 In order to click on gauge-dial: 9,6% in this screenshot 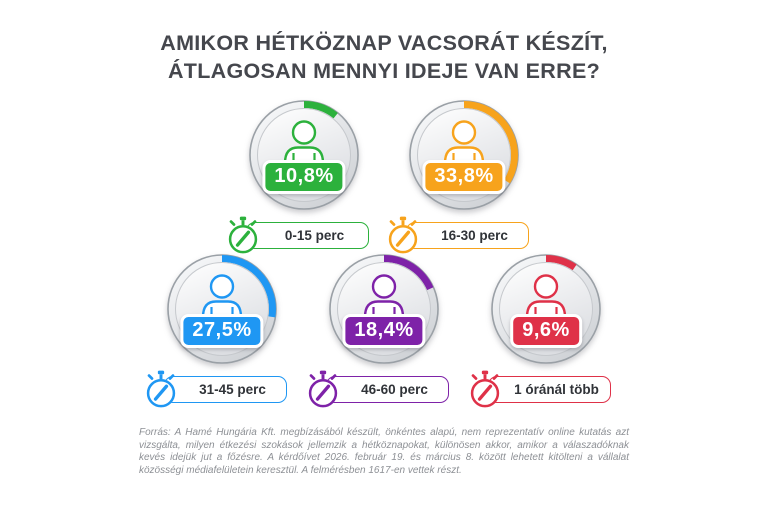, I will do `click(546, 309)`.